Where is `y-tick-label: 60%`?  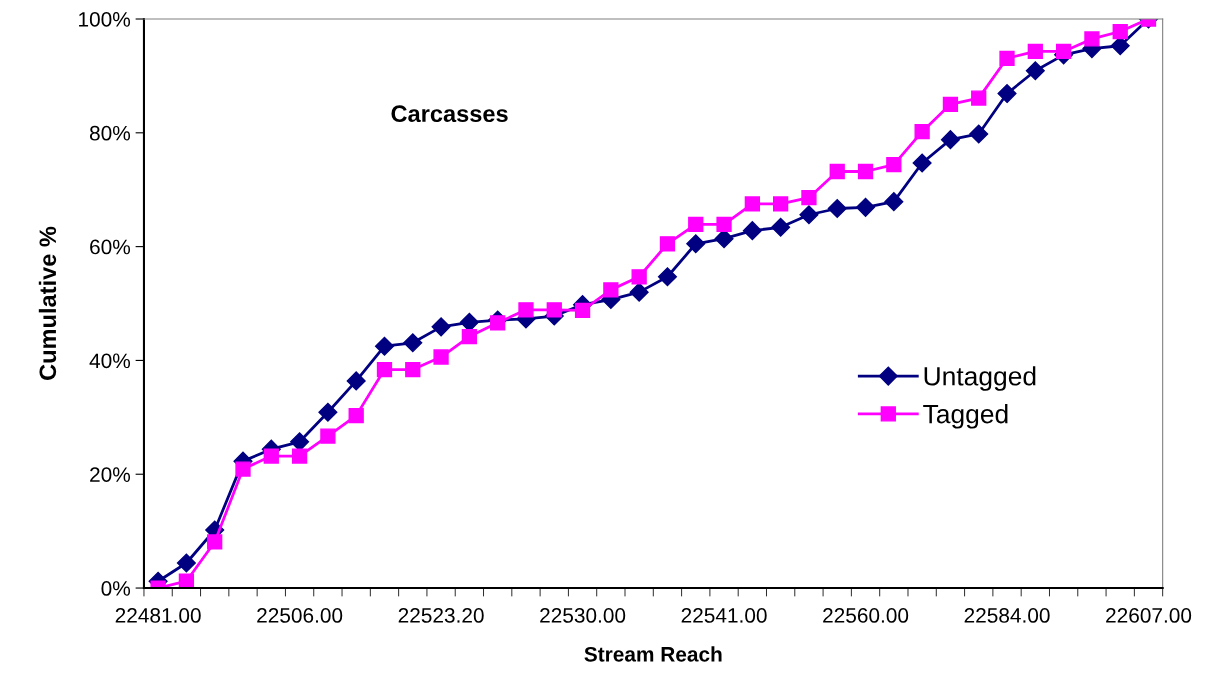
y-tick-label: 60% is located at coordinates (110, 247).